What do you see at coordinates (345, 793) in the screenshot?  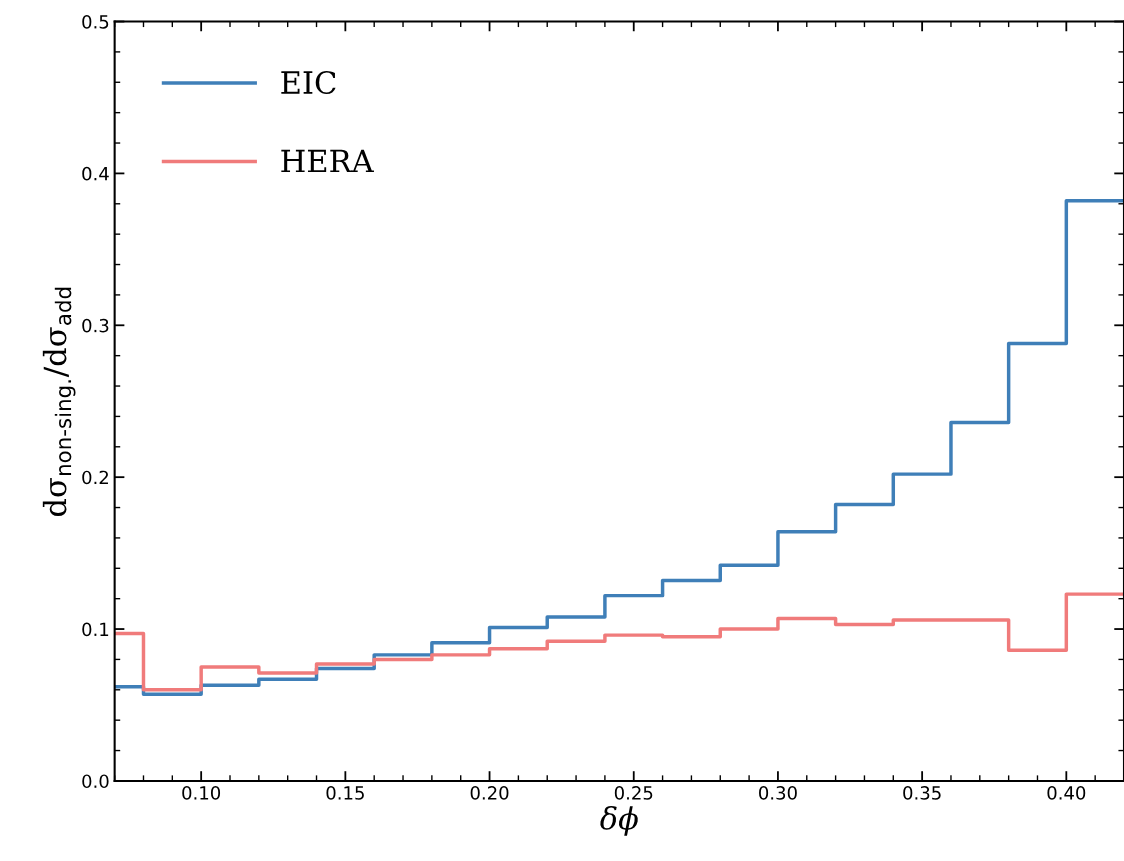 I see `x-tick-label: 0.15` at bounding box center [345, 793].